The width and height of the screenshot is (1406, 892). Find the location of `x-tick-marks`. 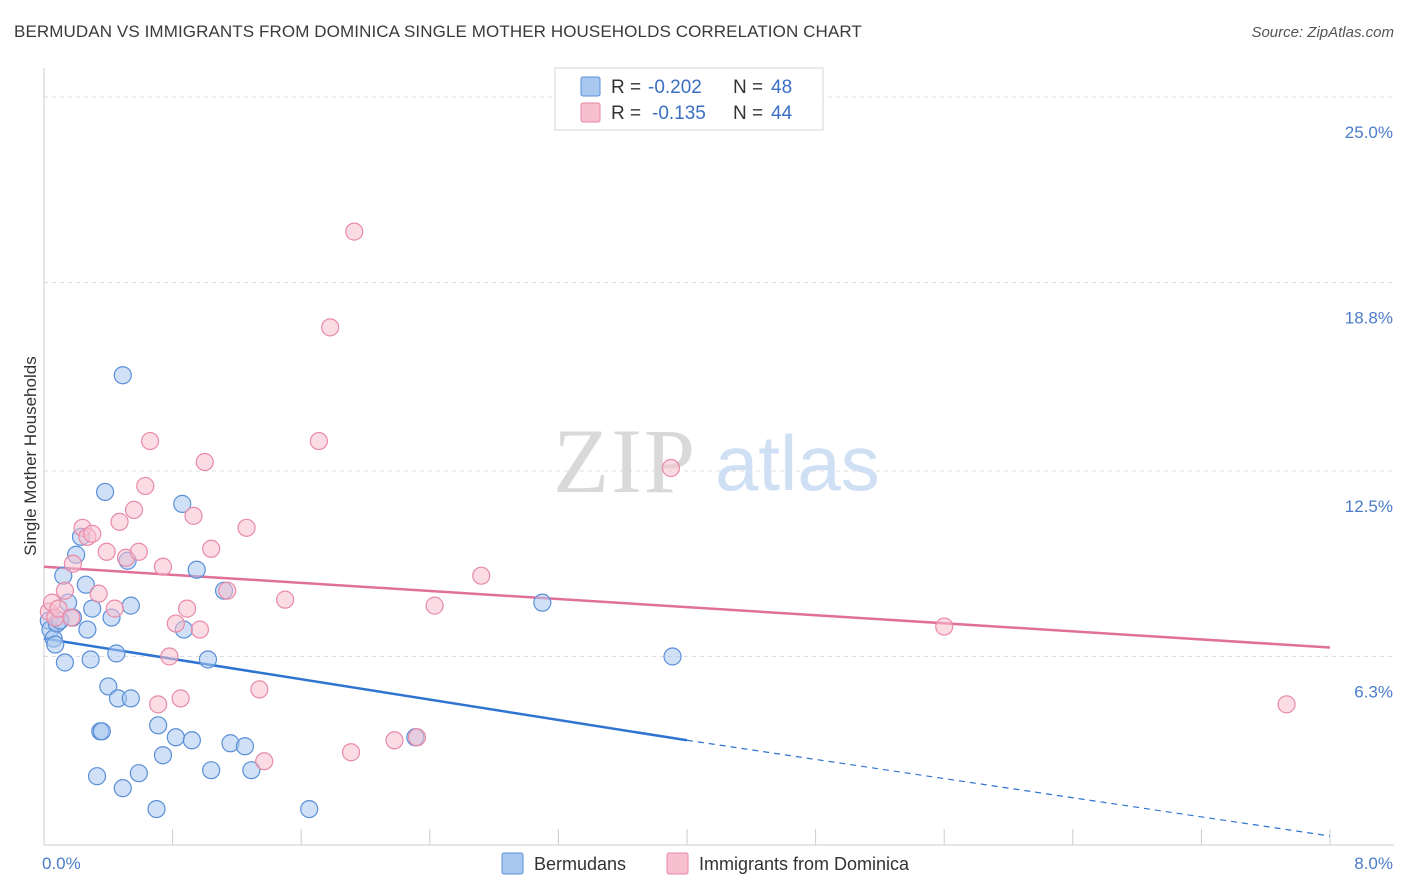

x-tick-marks is located at coordinates (751, 837).